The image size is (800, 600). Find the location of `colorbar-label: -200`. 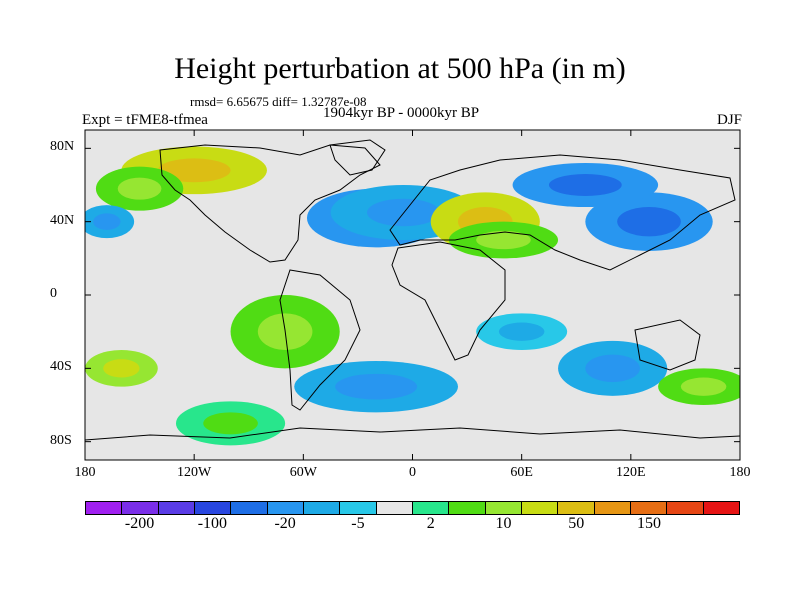

colorbar-label: -200 is located at coordinates (139, 523).